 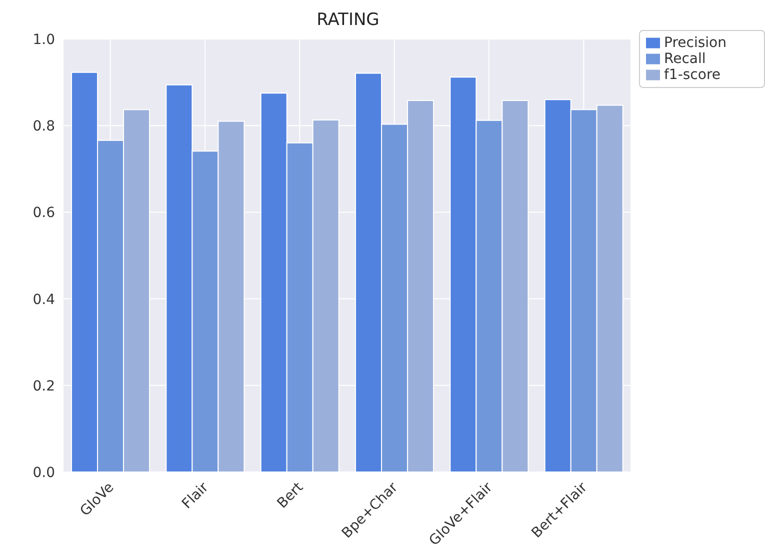 What do you see at coordinates (43, 386) in the screenshot?
I see `y-tick-label: 0.2` at bounding box center [43, 386].